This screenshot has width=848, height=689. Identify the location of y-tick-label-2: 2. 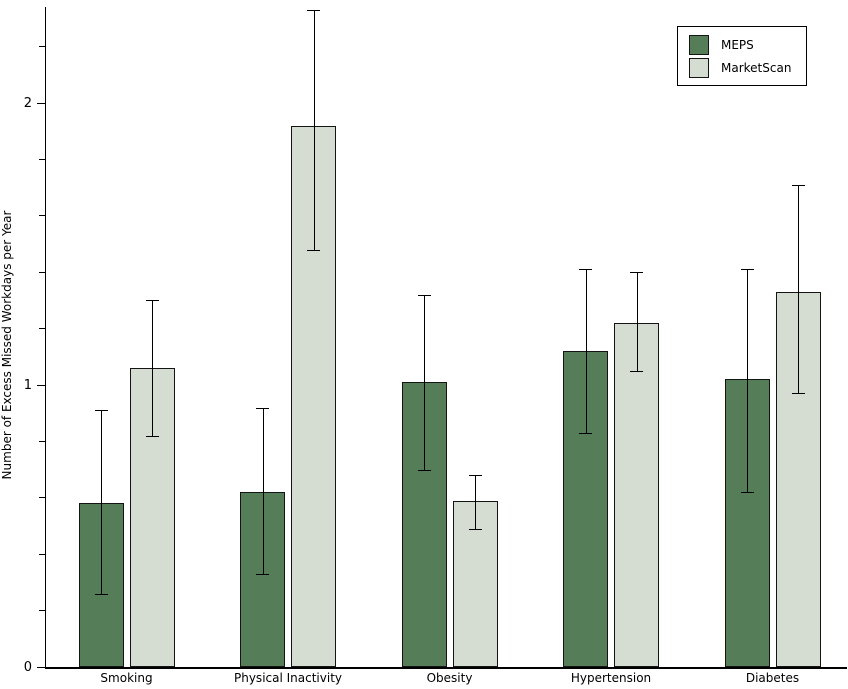
(27, 103).